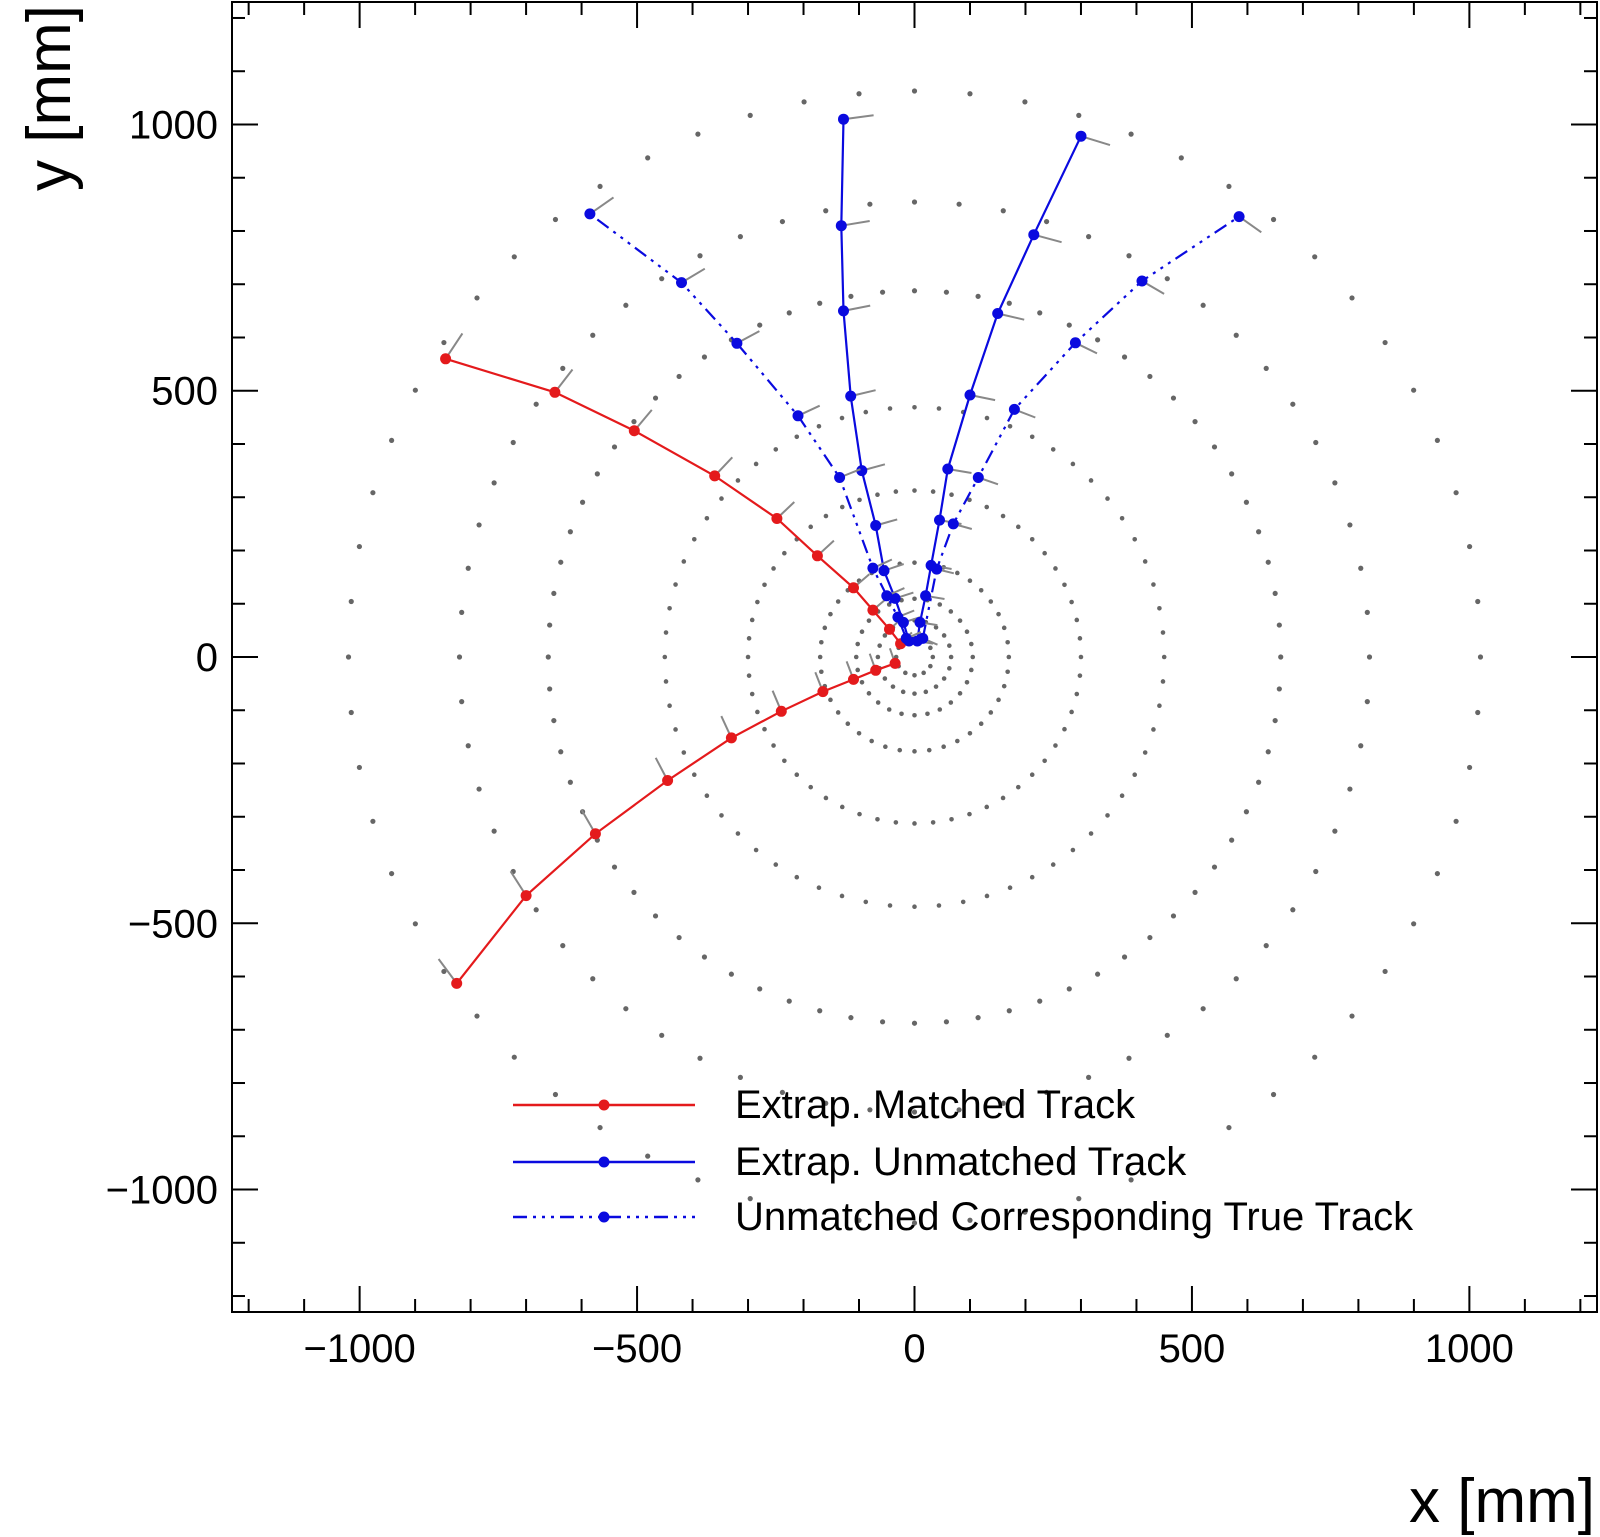 The width and height of the screenshot is (1600, 1537). I want to click on legend-swatch-true-marker, so click(604, 1217).